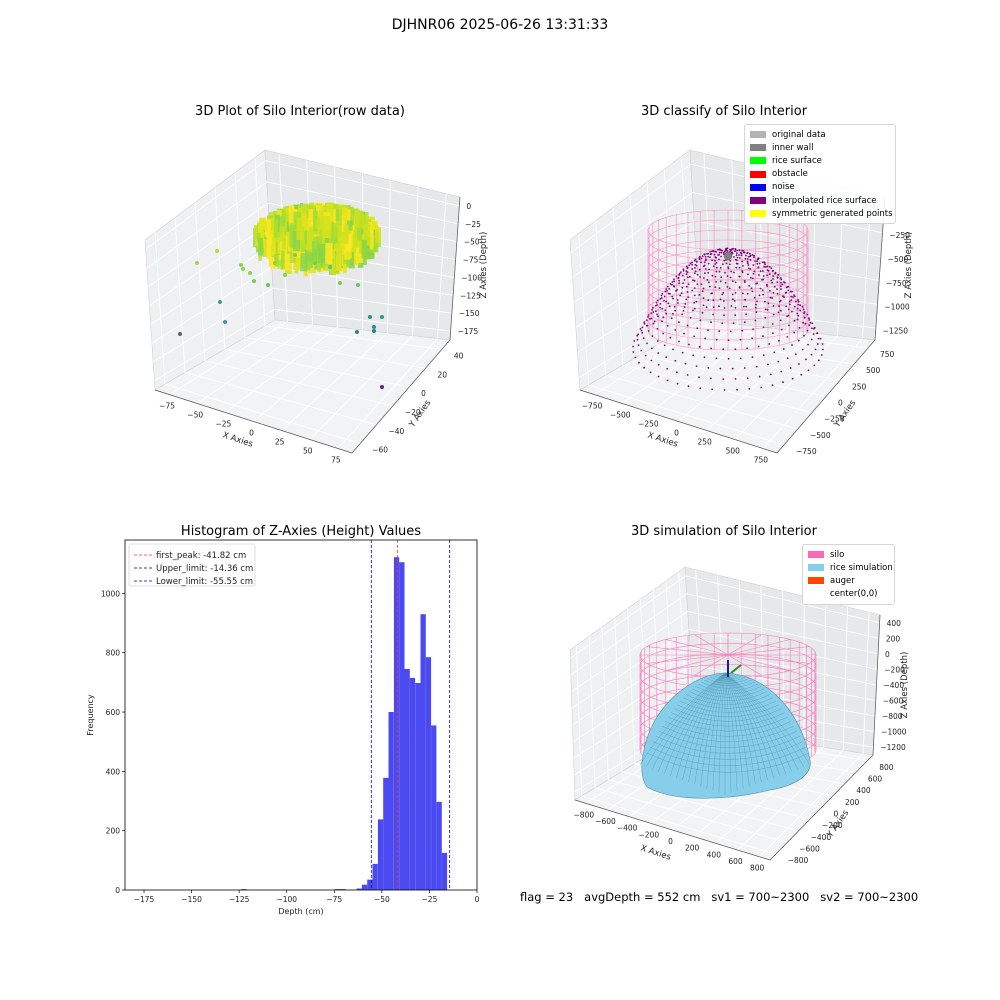 The image size is (1000, 1000). What do you see at coordinates (670, 841) in the screenshot?
I see `x-tick-label: 0` at bounding box center [670, 841].